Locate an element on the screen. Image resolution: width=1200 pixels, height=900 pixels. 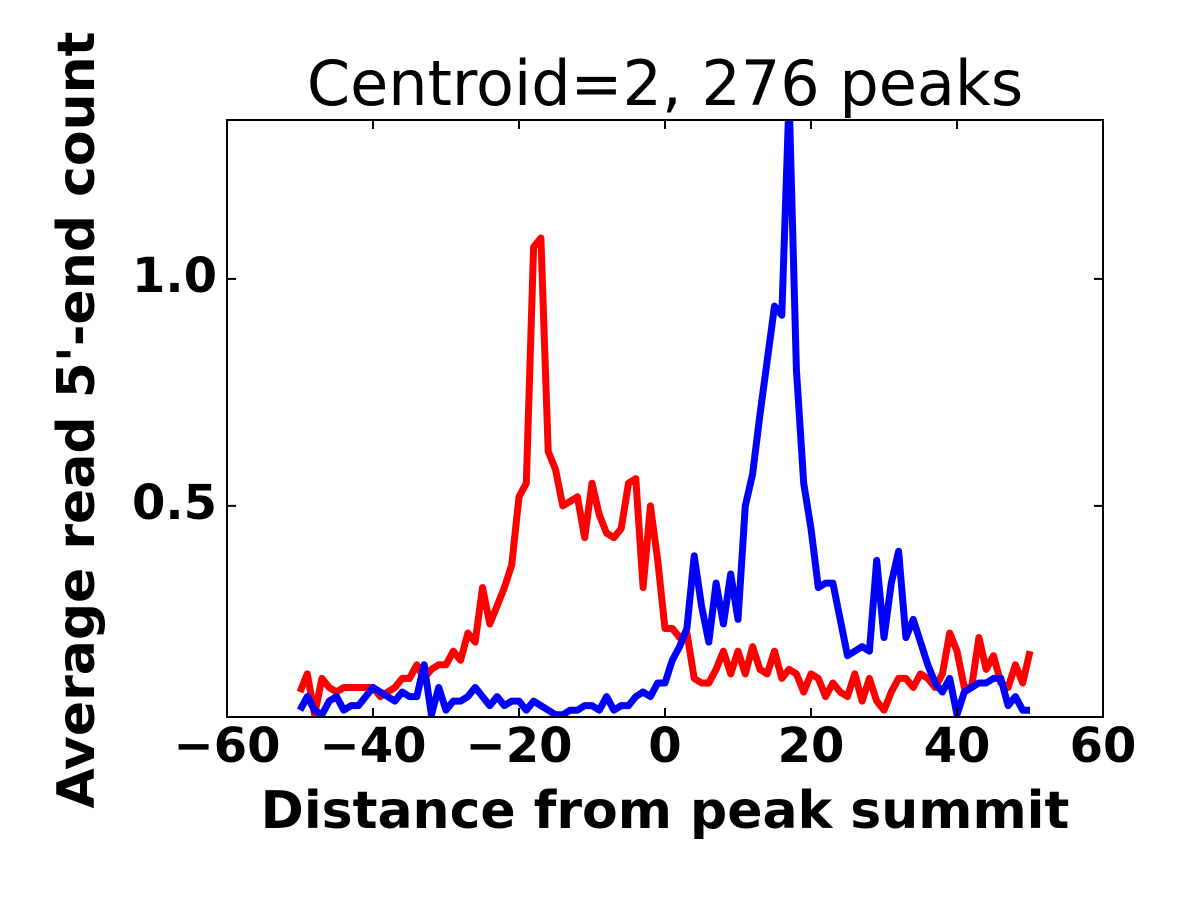
x-tick-label: 40 is located at coordinates (957, 746).